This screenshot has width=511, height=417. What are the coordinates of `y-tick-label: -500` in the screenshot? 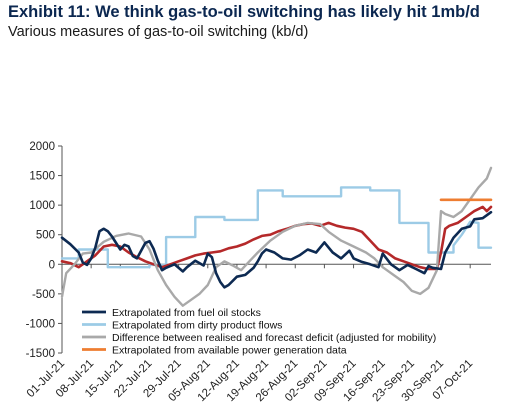 It's located at (43, 295).